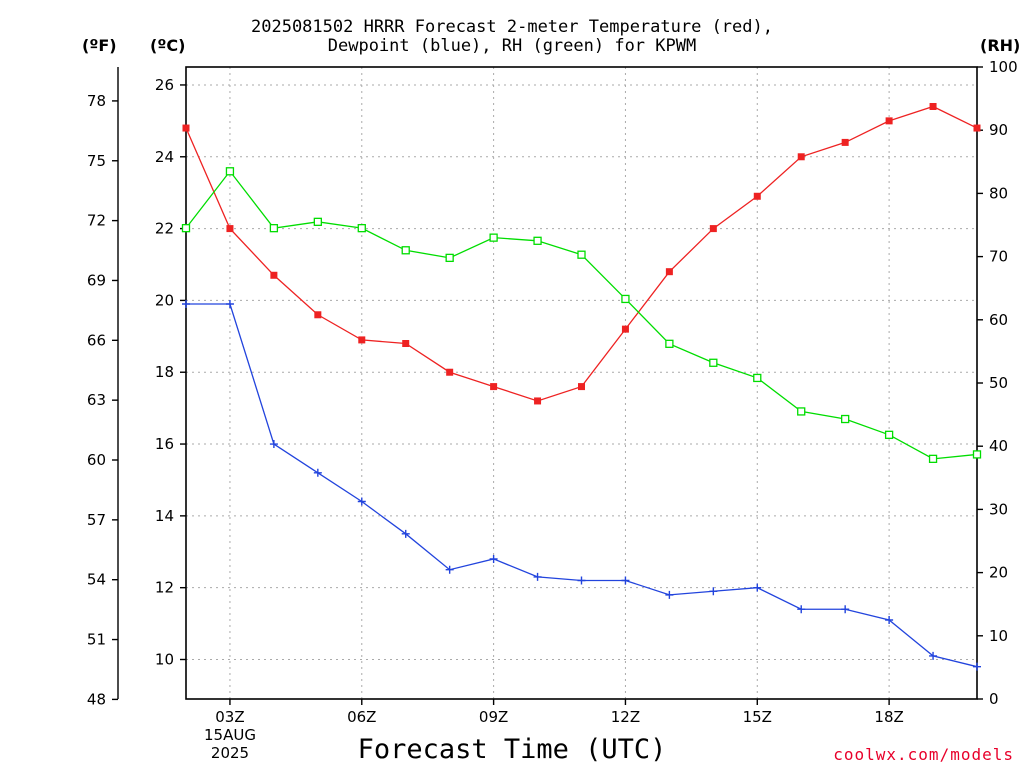 The height and width of the screenshot is (768, 1024). What do you see at coordinates (96, 340) in the screenshot?
I see `fahrenheit-tick-label: 66` at bounding box center [96, 340].